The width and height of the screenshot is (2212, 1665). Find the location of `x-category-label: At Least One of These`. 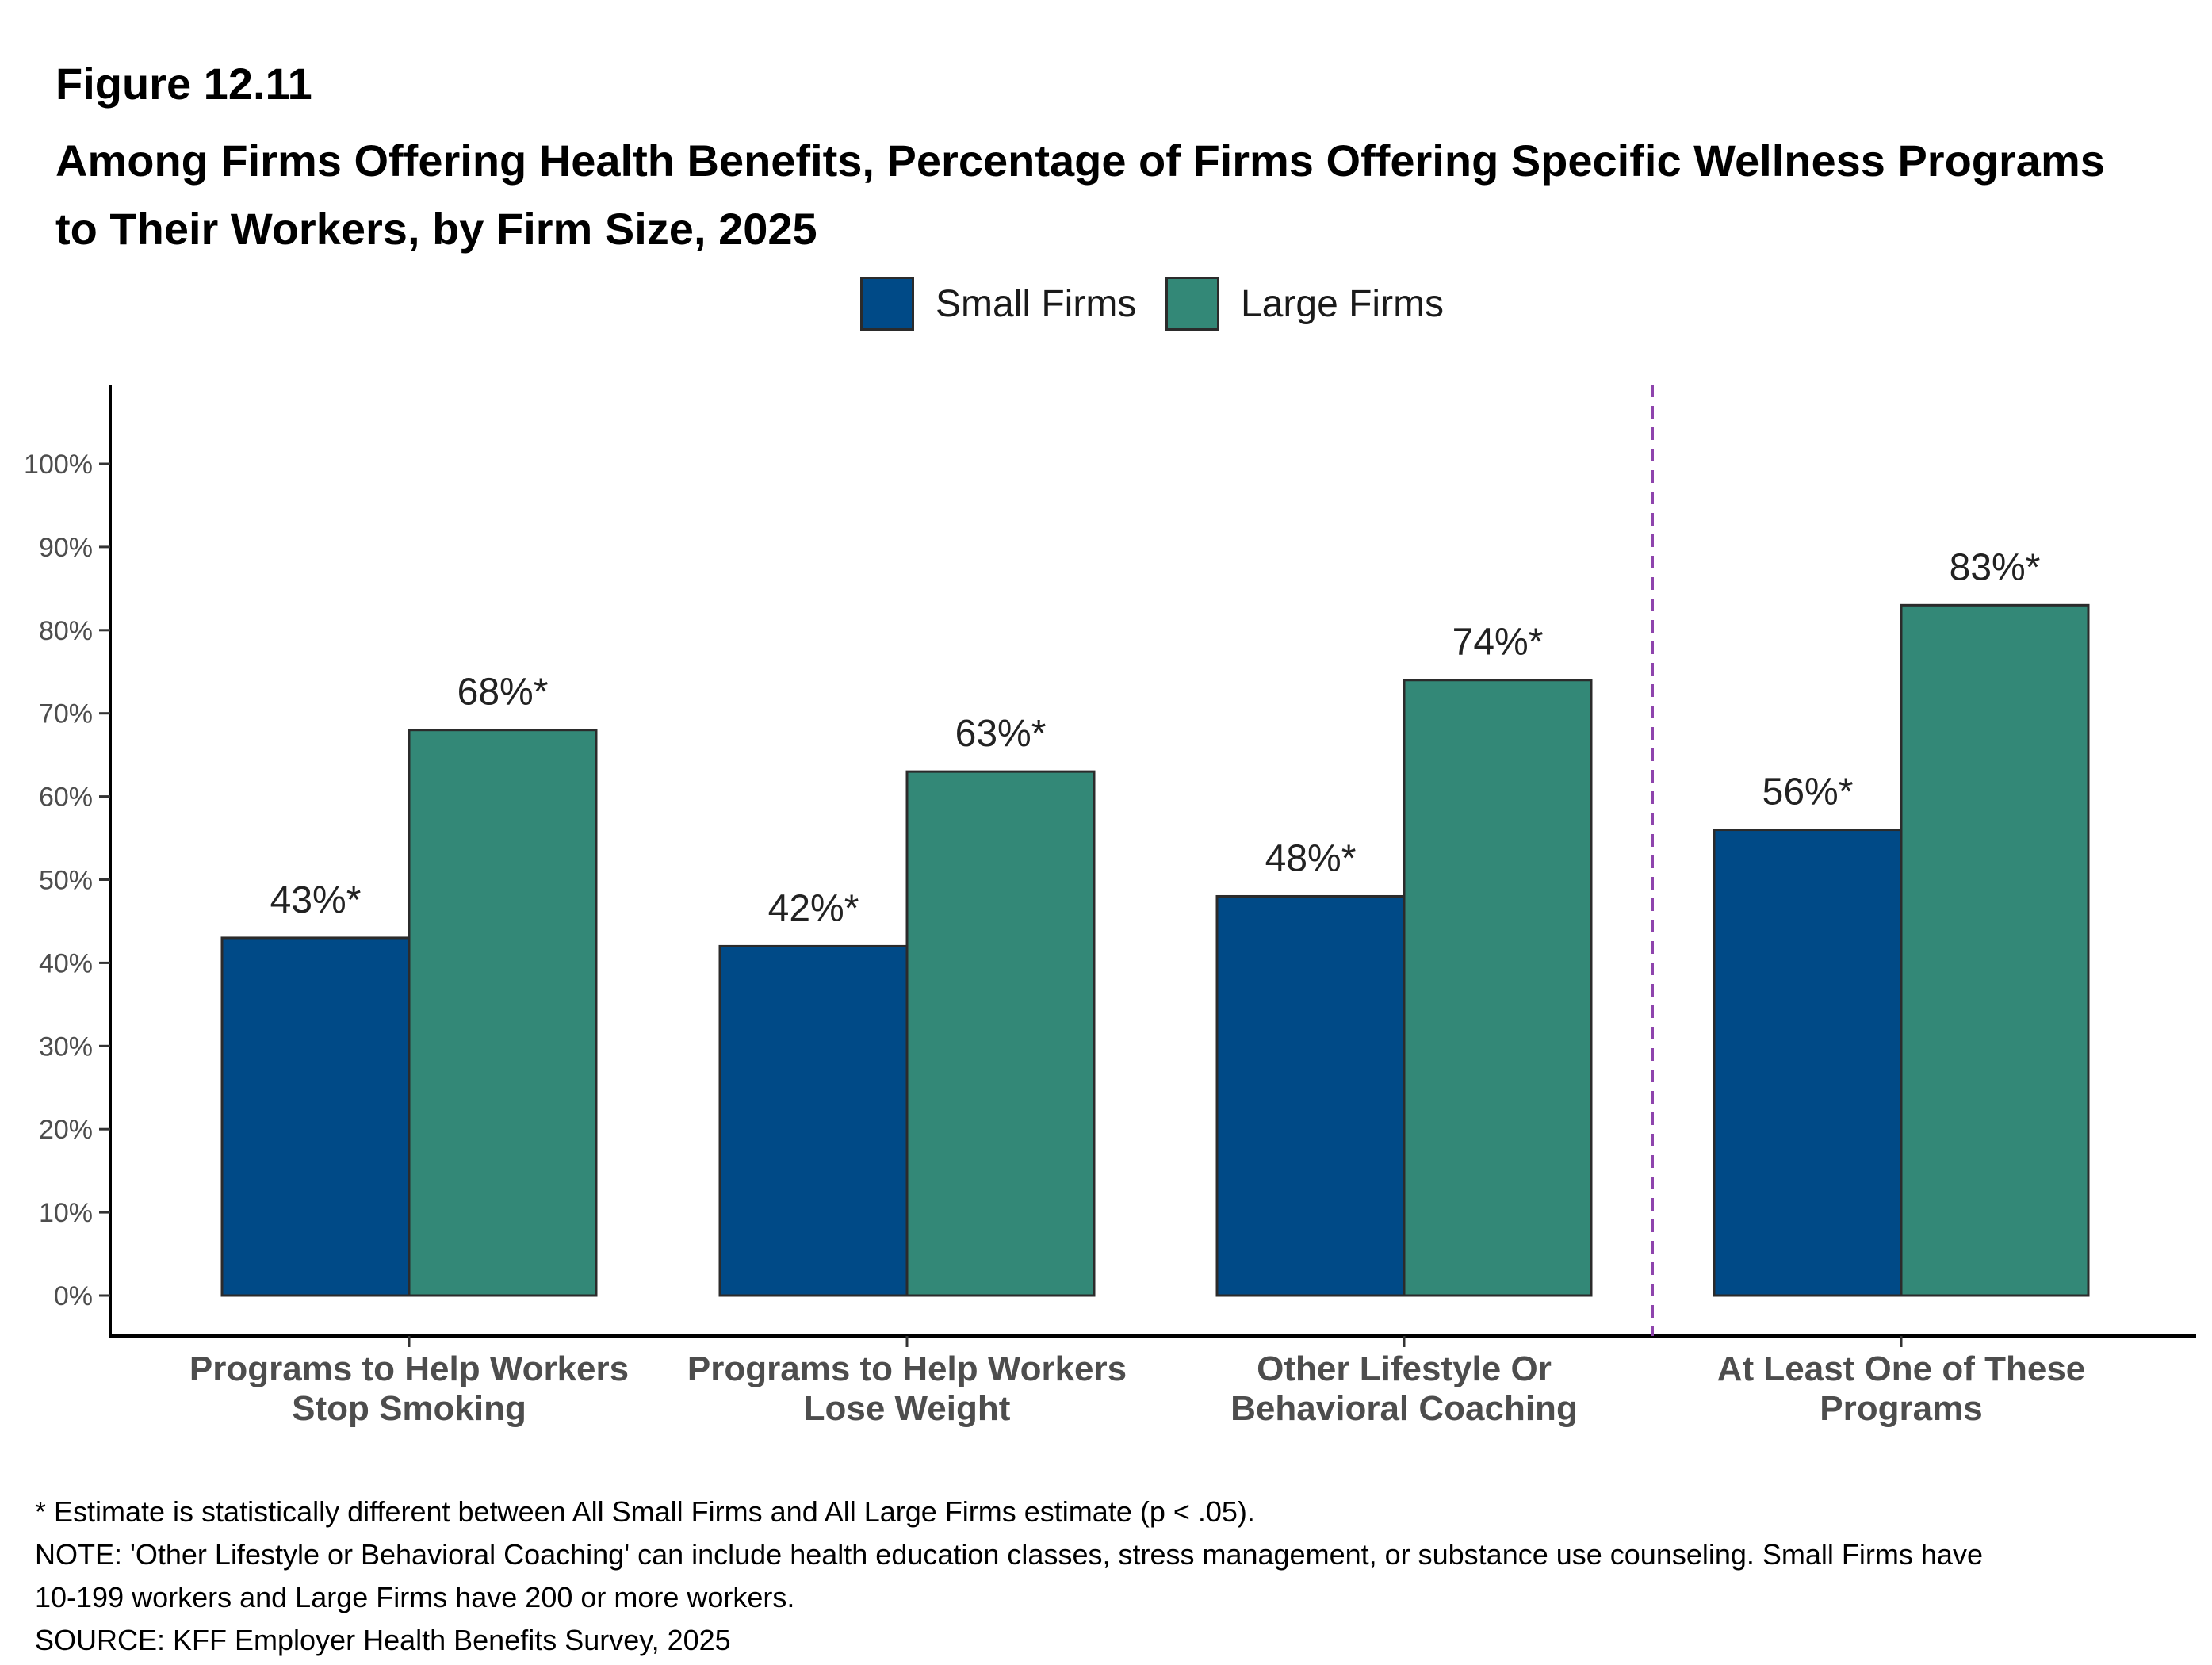

x-category-label: At Least One of These is located at coordinates (1902, 1368).